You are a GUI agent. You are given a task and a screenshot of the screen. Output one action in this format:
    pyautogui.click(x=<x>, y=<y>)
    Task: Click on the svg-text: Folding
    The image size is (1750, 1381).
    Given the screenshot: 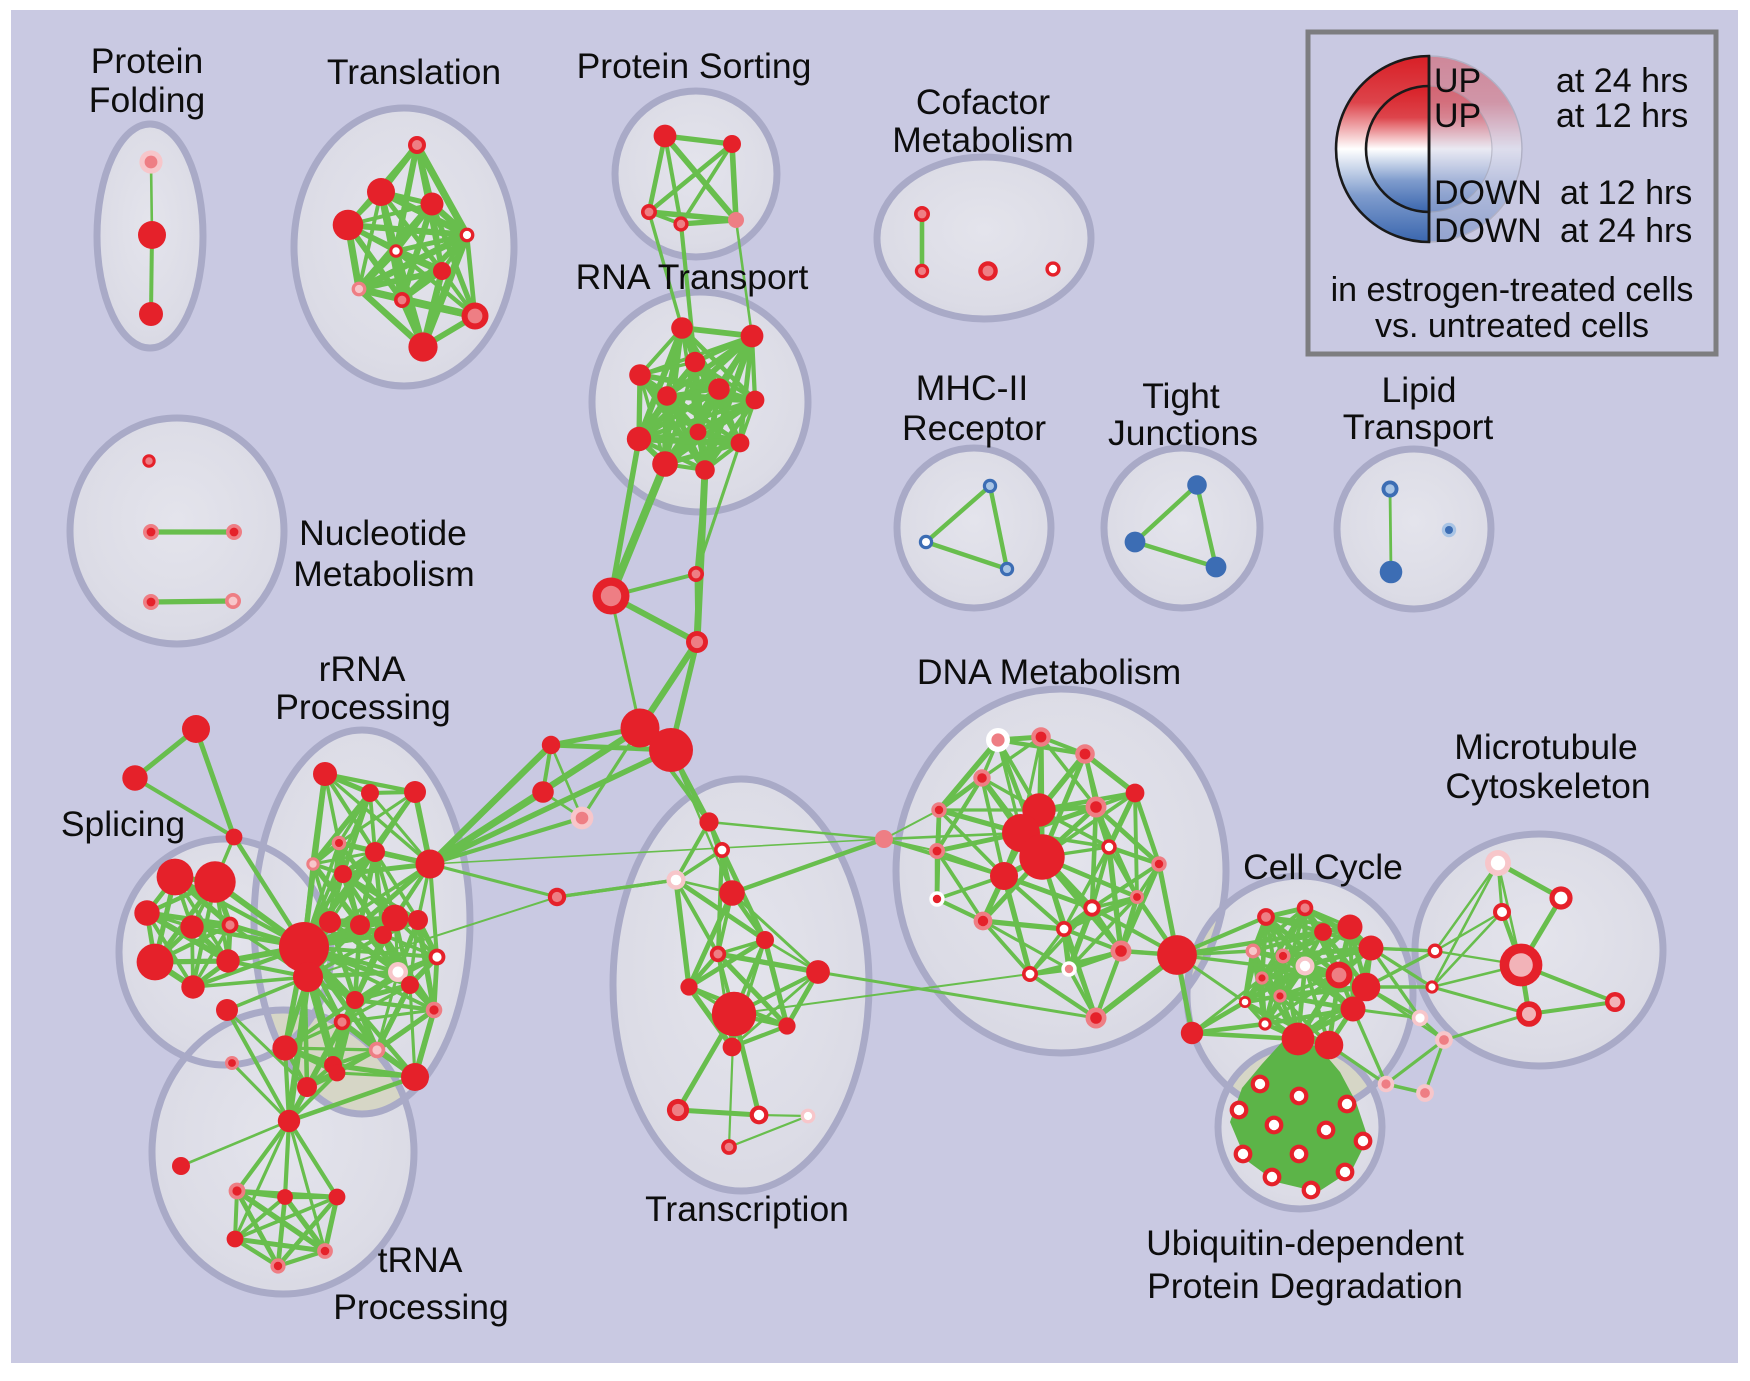 What is the action you would take?
    pyautogui.click(x=147, y=100)
    